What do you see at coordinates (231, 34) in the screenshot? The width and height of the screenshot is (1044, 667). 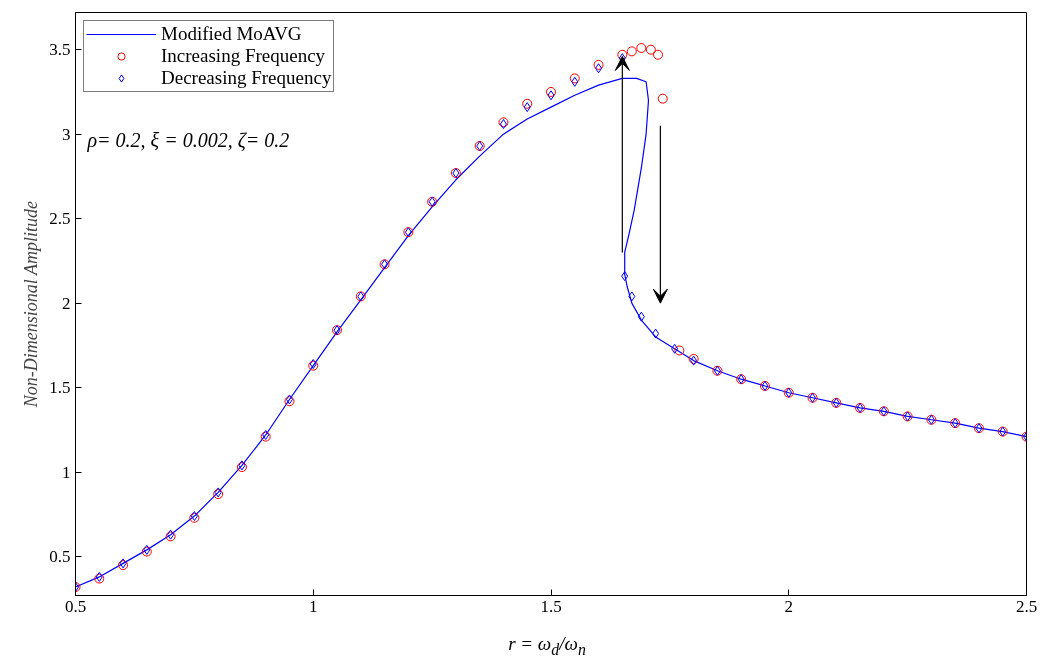 I see `legend-label: Modified MoAVG` at bounding box center [231, 34].